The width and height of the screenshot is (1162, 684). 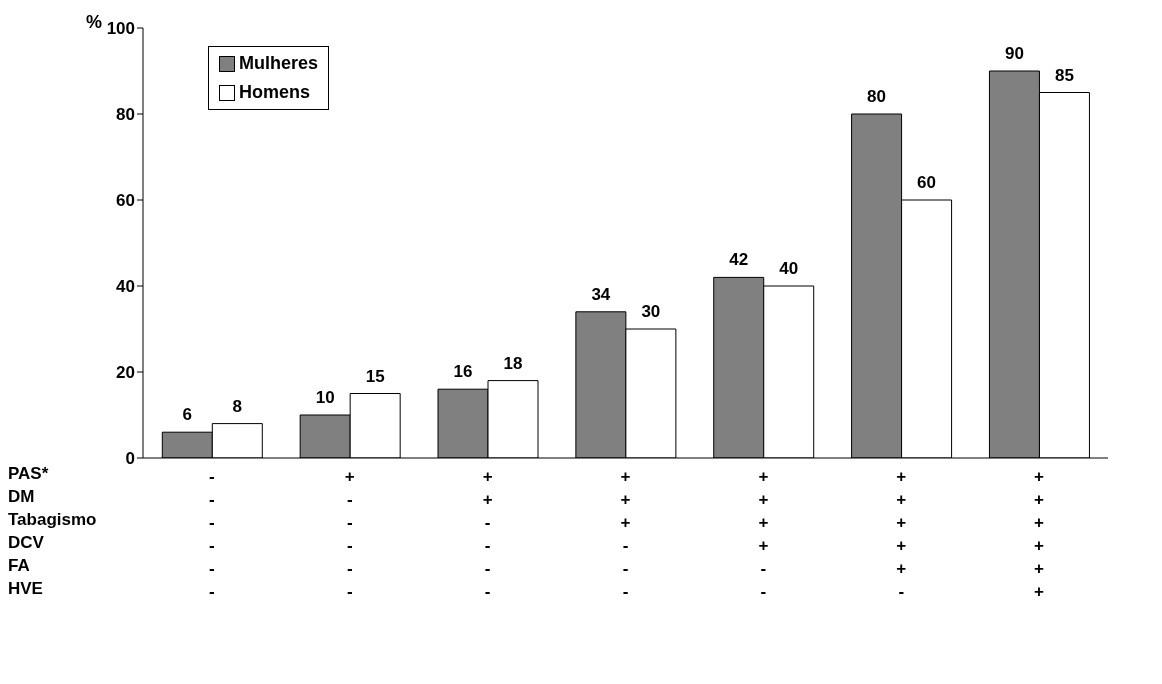 I want to click on y-axis-title: %, so click(x=94, y=22).